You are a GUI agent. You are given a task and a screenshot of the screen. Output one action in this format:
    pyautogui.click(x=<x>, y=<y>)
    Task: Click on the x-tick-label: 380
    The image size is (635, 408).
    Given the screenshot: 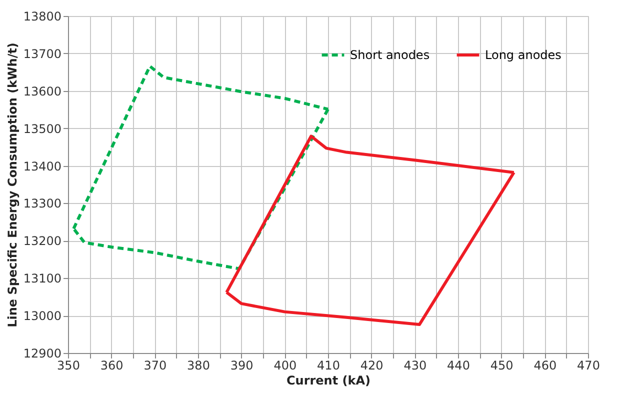 What is the action you would take?
    pyautogui.click(x=198, y=365)
    